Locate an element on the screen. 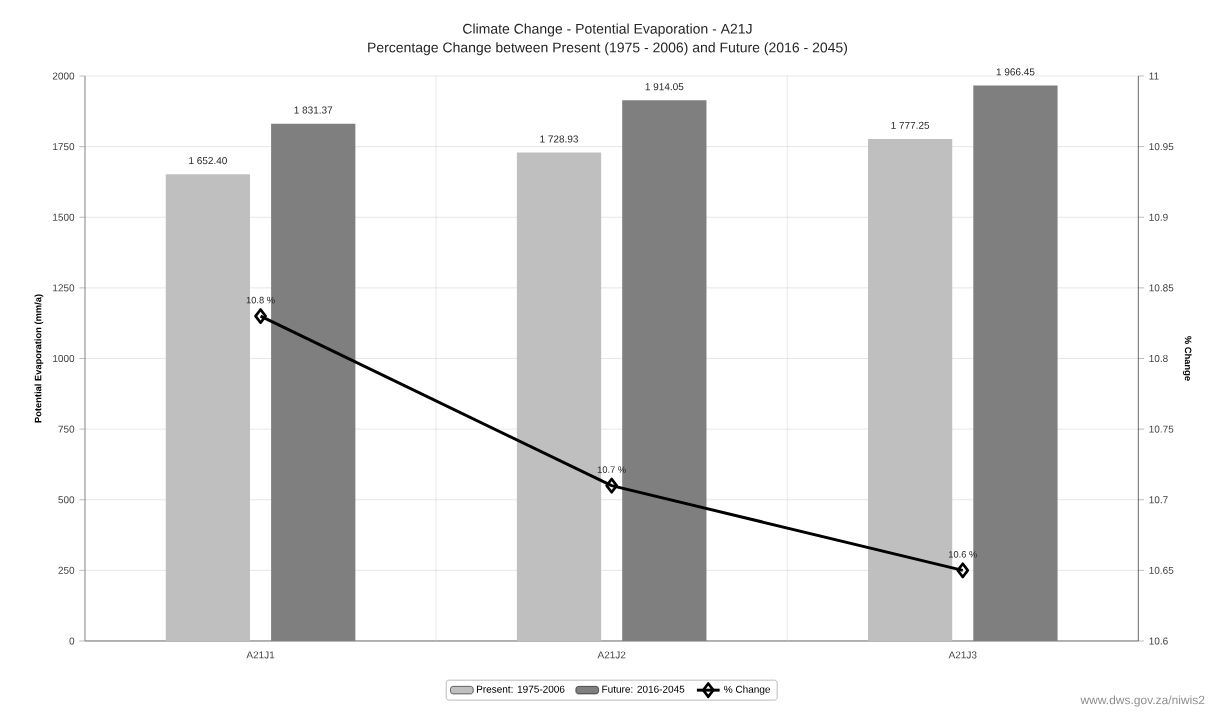 The width and height of the screenshot is (1215, 714). chart-title: Climate Change - Potential Evaporation - A21J is located at coordinates (607, 30).